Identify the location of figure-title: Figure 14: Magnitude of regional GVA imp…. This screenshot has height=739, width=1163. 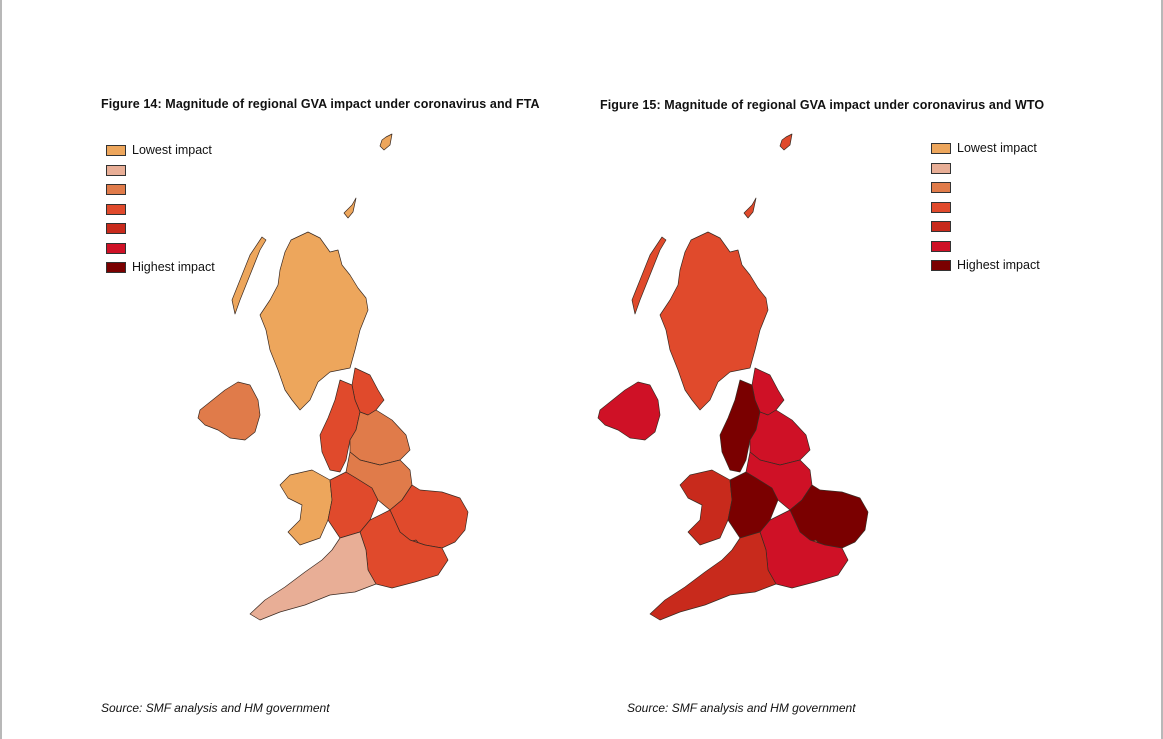
(320, 104).